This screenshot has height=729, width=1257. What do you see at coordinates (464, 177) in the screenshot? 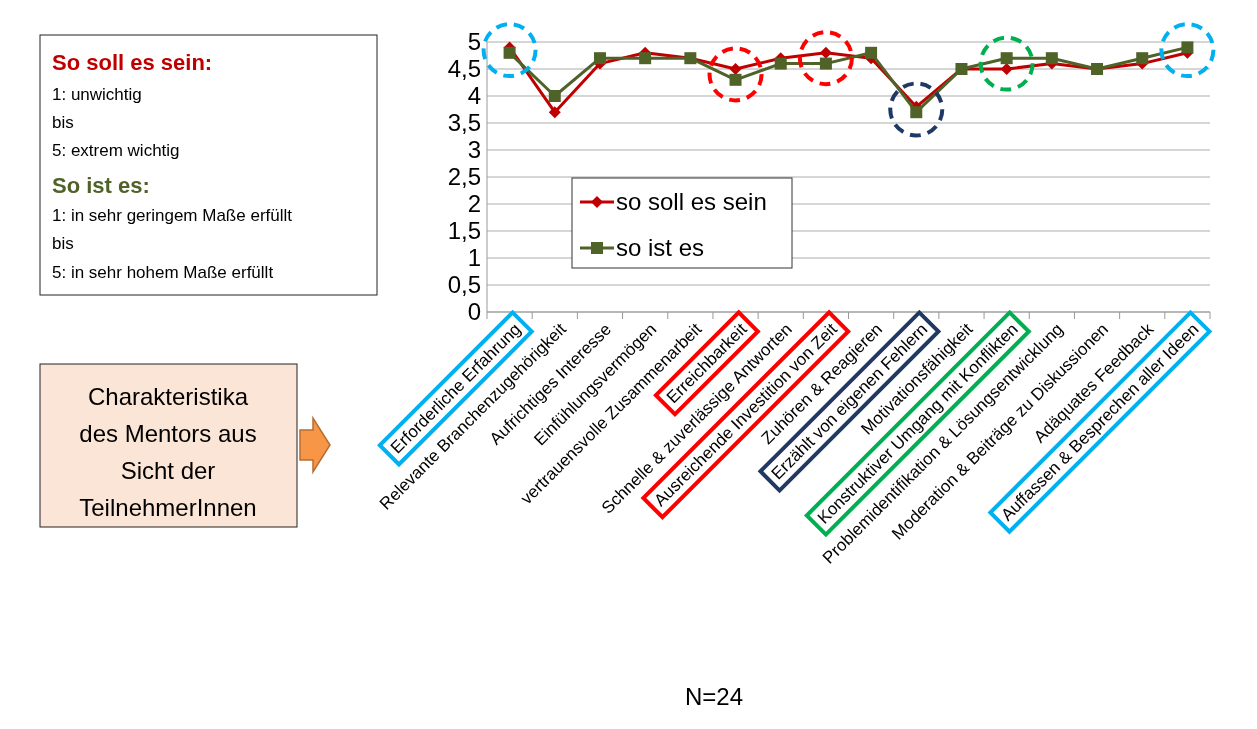
I see `y-tick-label: 2,5` at bounding box center [464, 177].